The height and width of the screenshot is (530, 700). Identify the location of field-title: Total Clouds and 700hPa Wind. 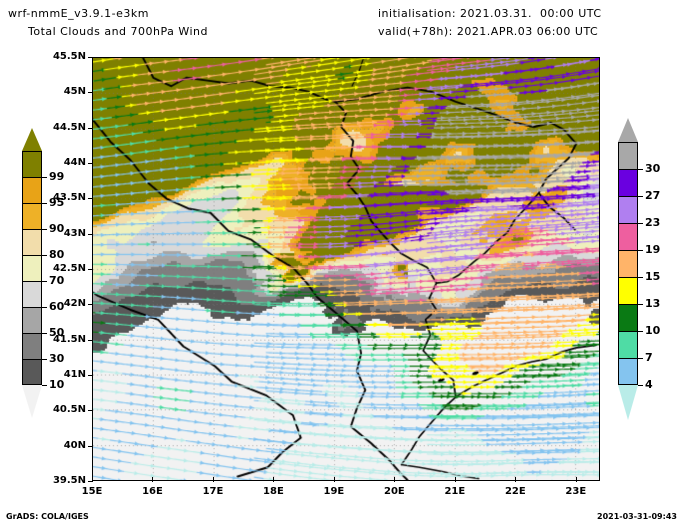
(118, 31).